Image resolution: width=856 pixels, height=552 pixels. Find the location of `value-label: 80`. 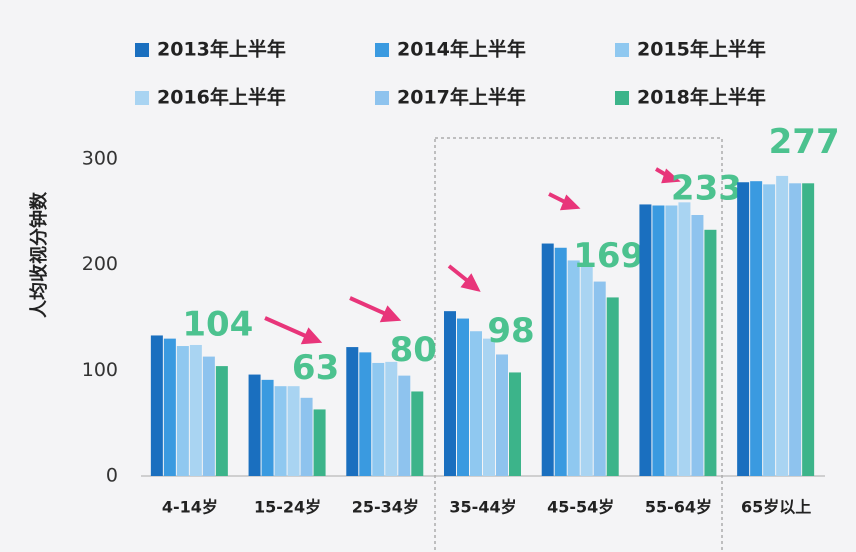

value-label: 80 is located at coordinates (413, 350).